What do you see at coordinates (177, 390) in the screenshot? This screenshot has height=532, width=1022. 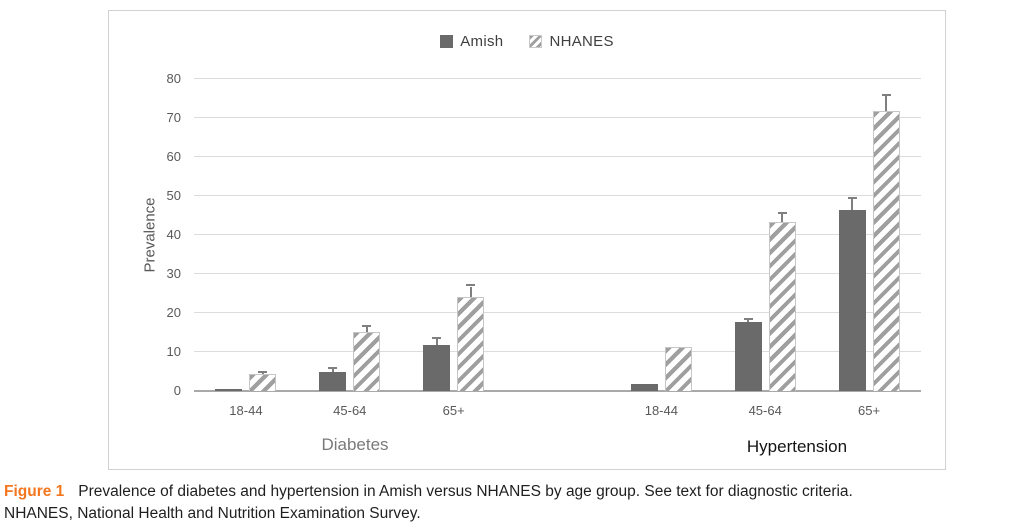 I see `y-tick-label-0: 0` at bounding box center [177, 390].